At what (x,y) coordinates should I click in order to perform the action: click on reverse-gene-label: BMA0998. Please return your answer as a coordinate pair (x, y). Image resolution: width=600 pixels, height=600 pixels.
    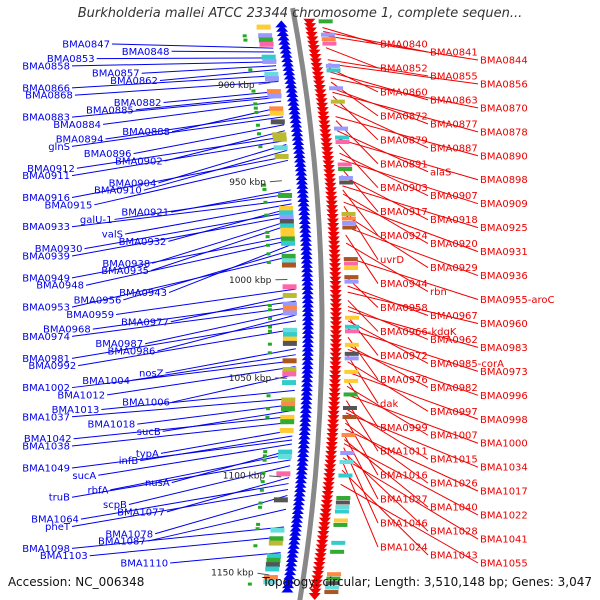
    Looking at the image, I should click on (504, 420).